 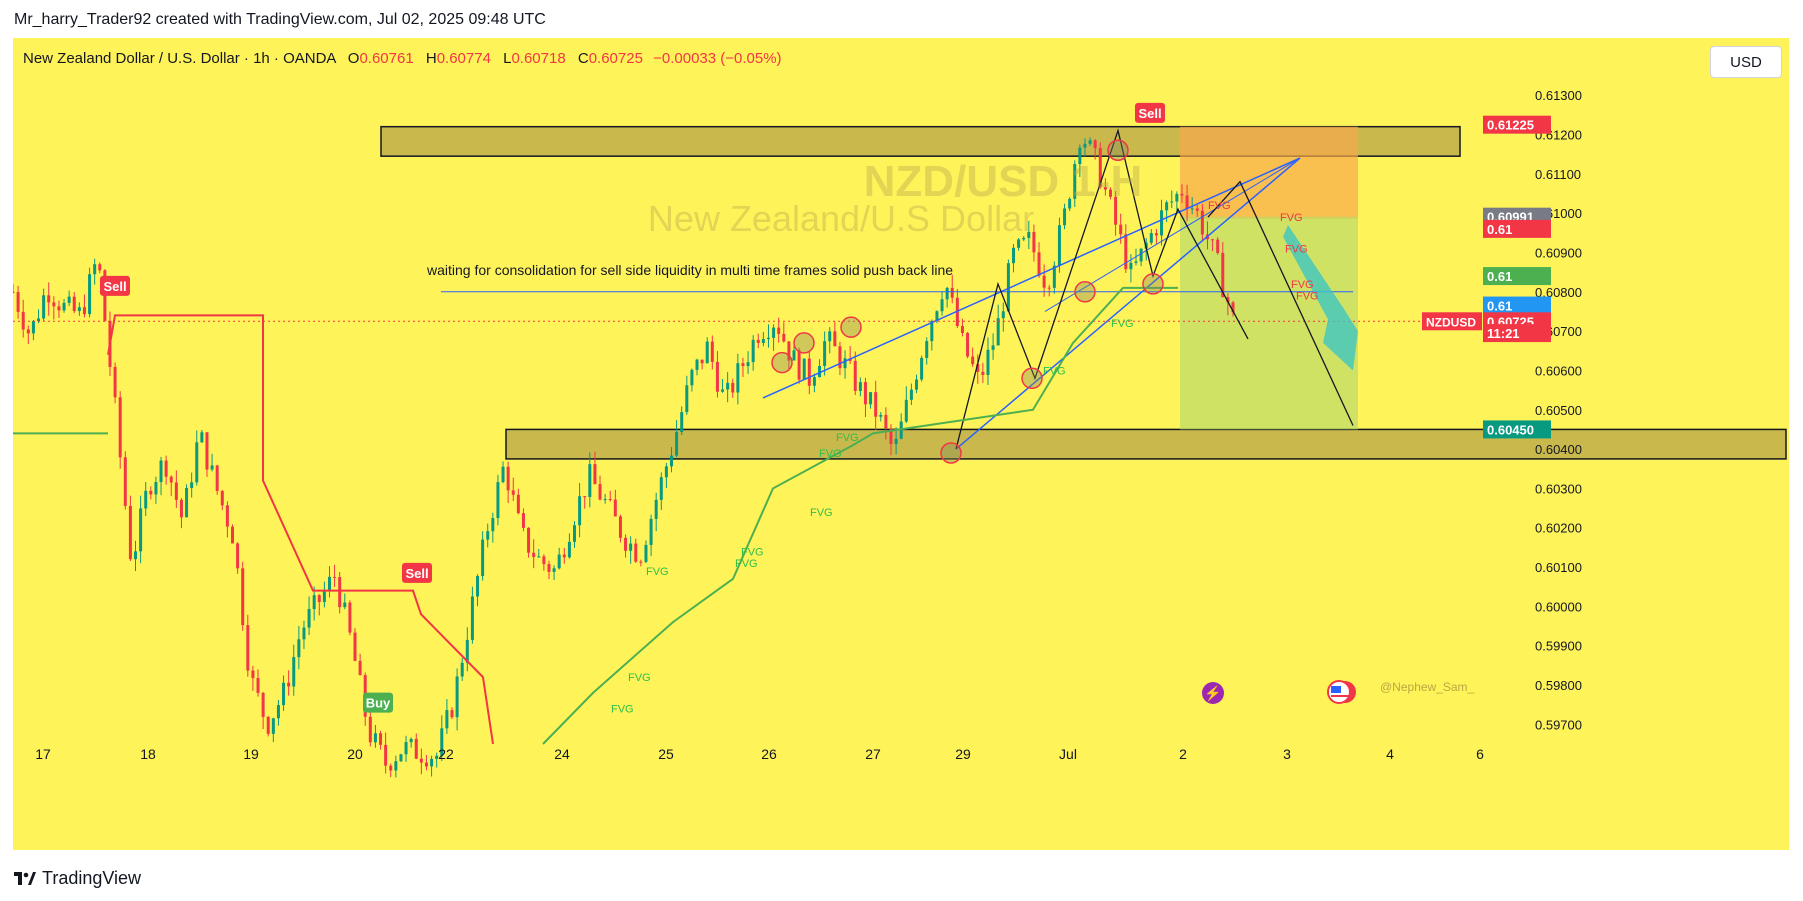 What do you see at coordinates (378, 702) in the screenshot?
I see `signal-badge-buy` at bounding box center [378, 702].